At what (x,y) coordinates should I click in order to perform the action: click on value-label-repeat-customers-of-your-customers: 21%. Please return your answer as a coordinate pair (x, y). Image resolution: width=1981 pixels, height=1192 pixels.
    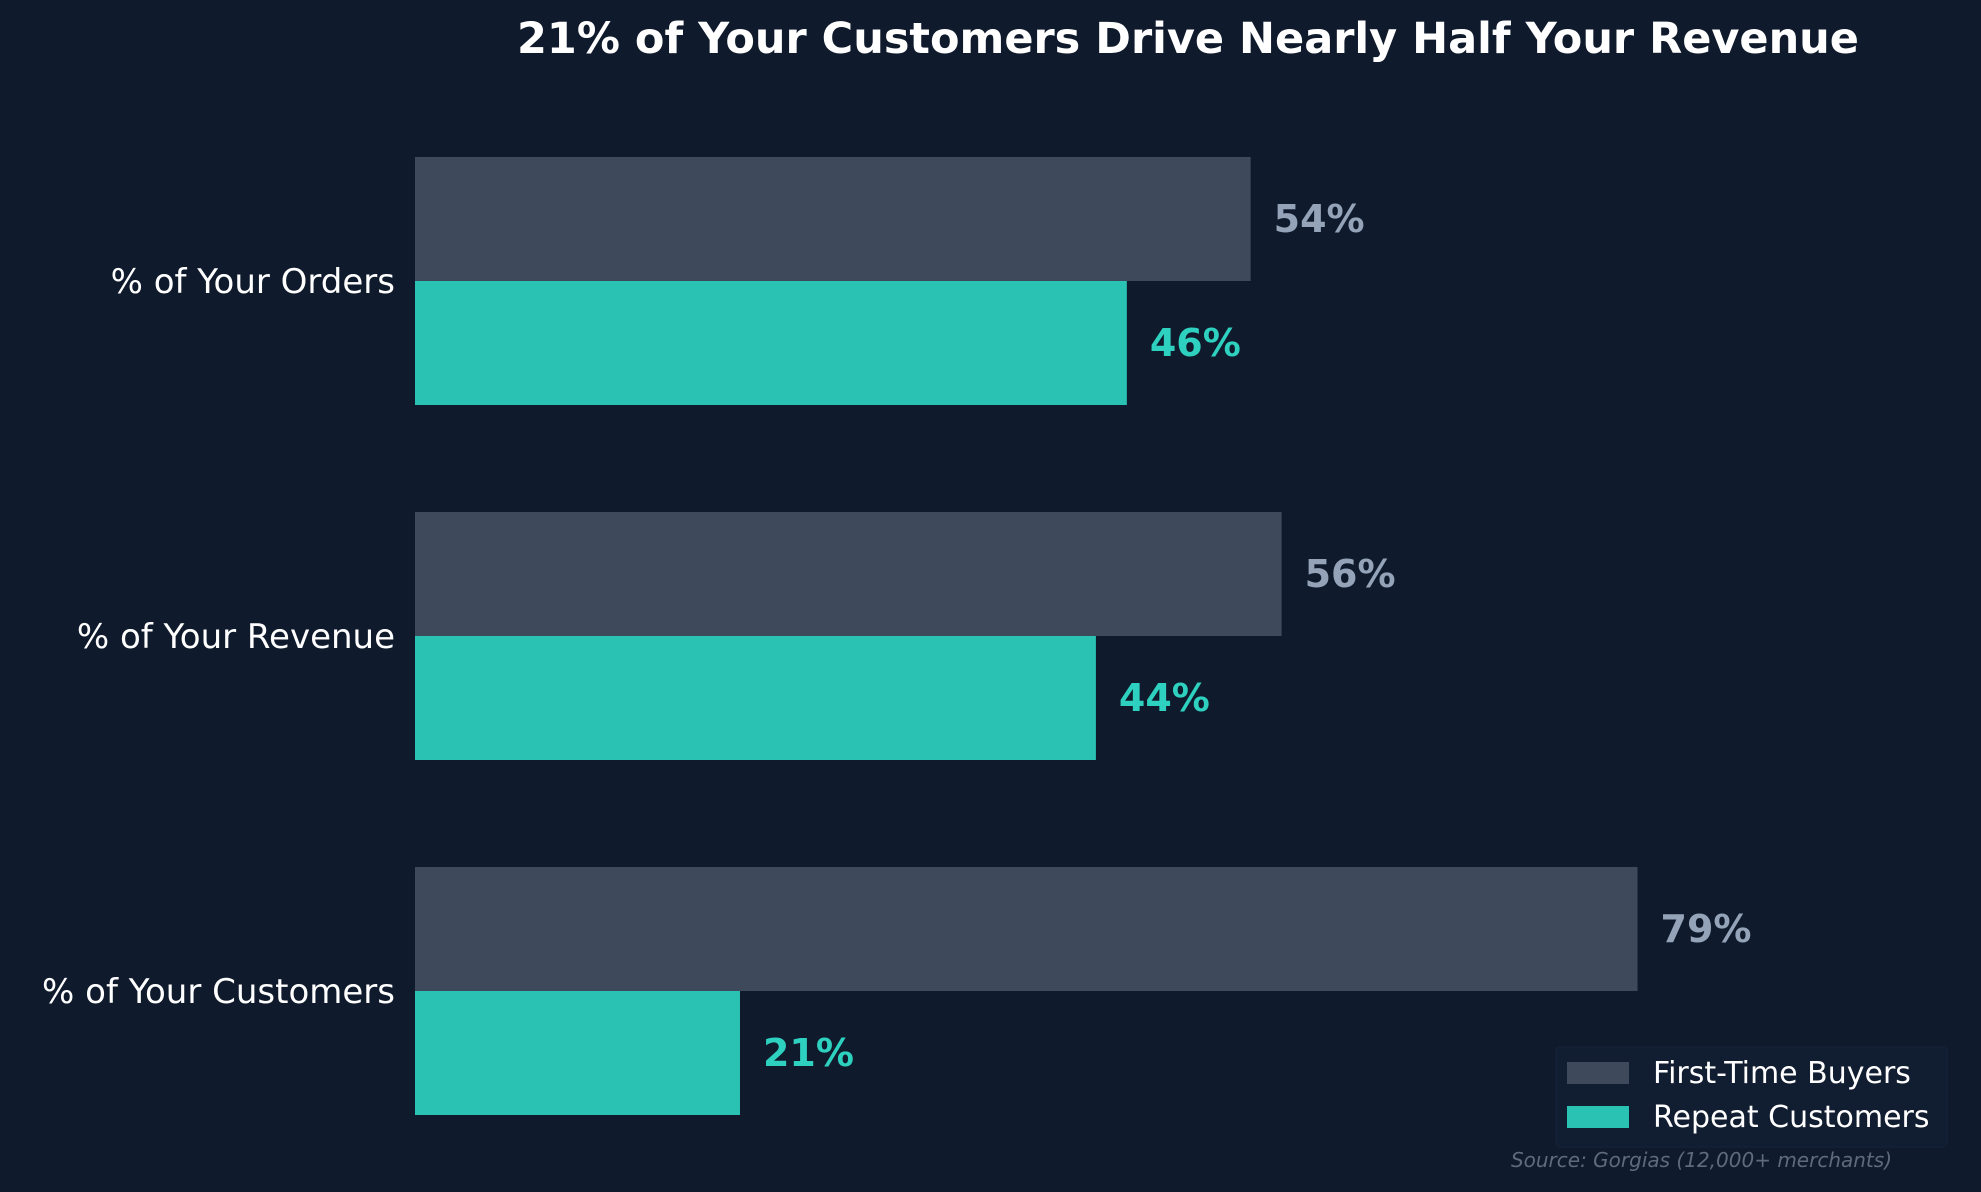
    Looking at the image, I should click on (808, 1053).